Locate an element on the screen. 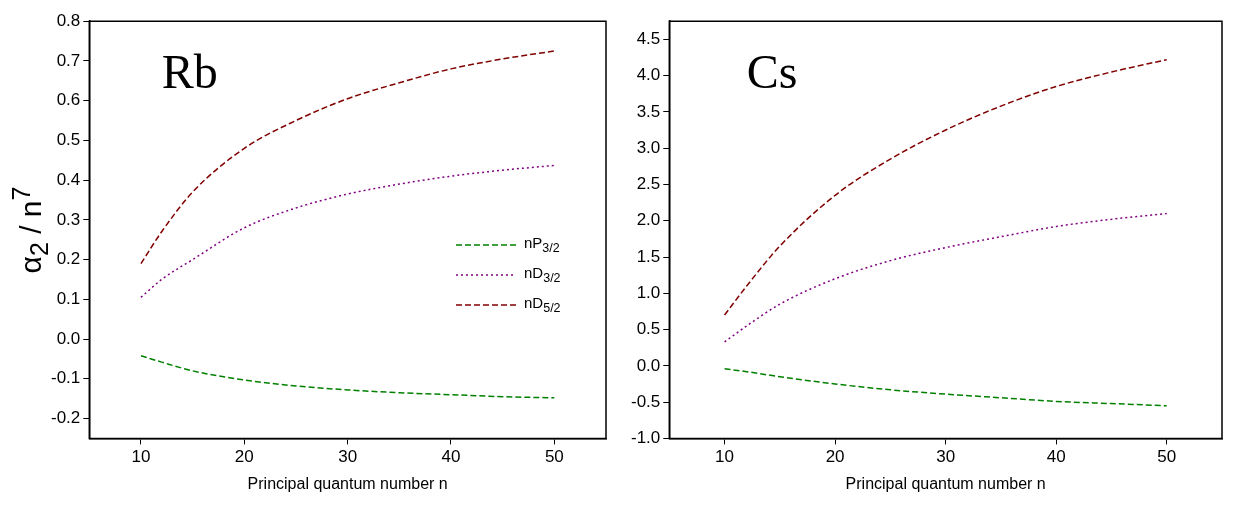  y-tick-label: 2.0 is located at coordinates (648, 220).